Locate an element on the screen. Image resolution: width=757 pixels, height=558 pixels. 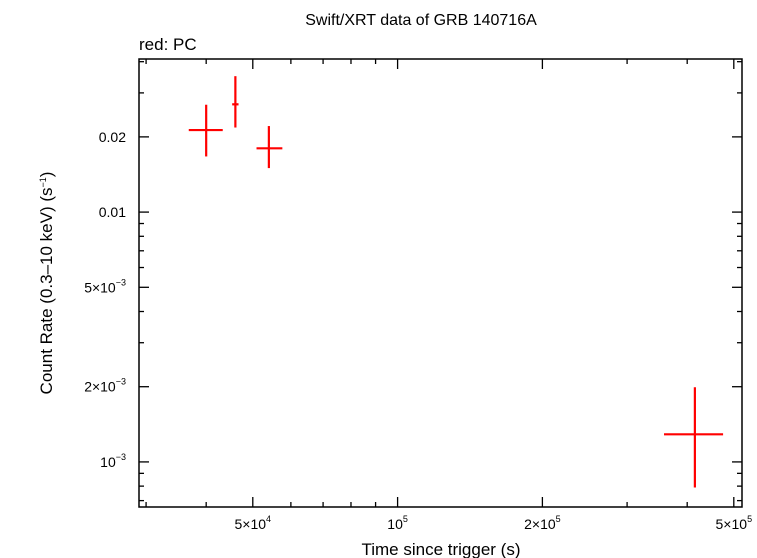
y-tick-label: 10−3 is located at coordinates (113, 461).